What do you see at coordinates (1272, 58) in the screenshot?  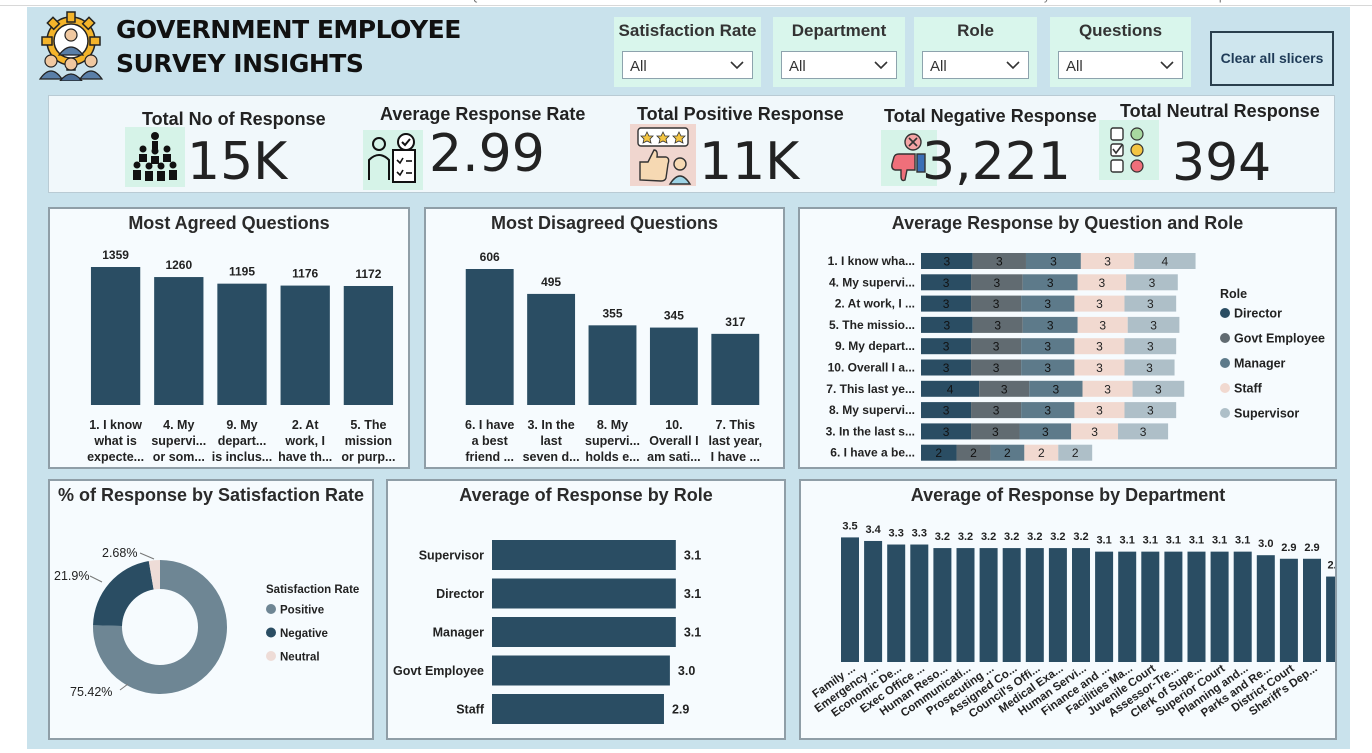 I see `clear-all-slicers-button: Clear all slicers` at bounding box center [1272, 58].